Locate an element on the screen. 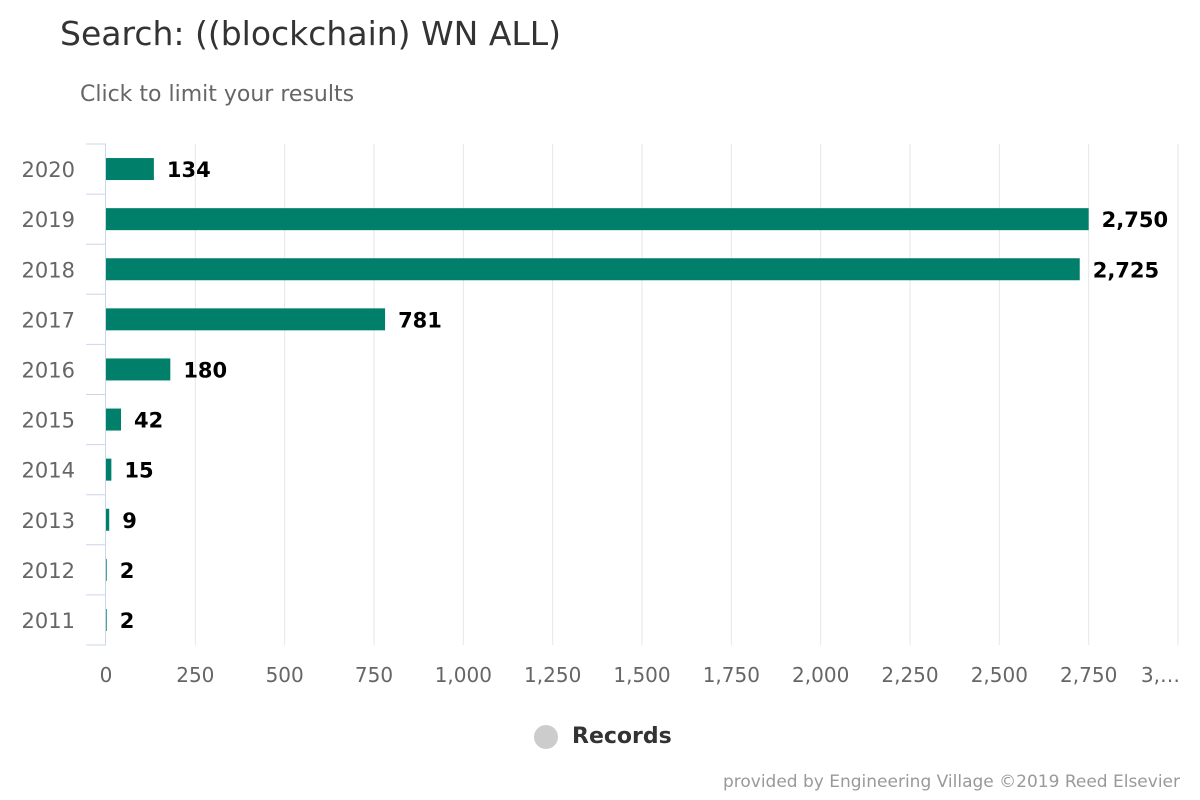  x-tick-label: 1,250 is located at coordinates (552, 675).